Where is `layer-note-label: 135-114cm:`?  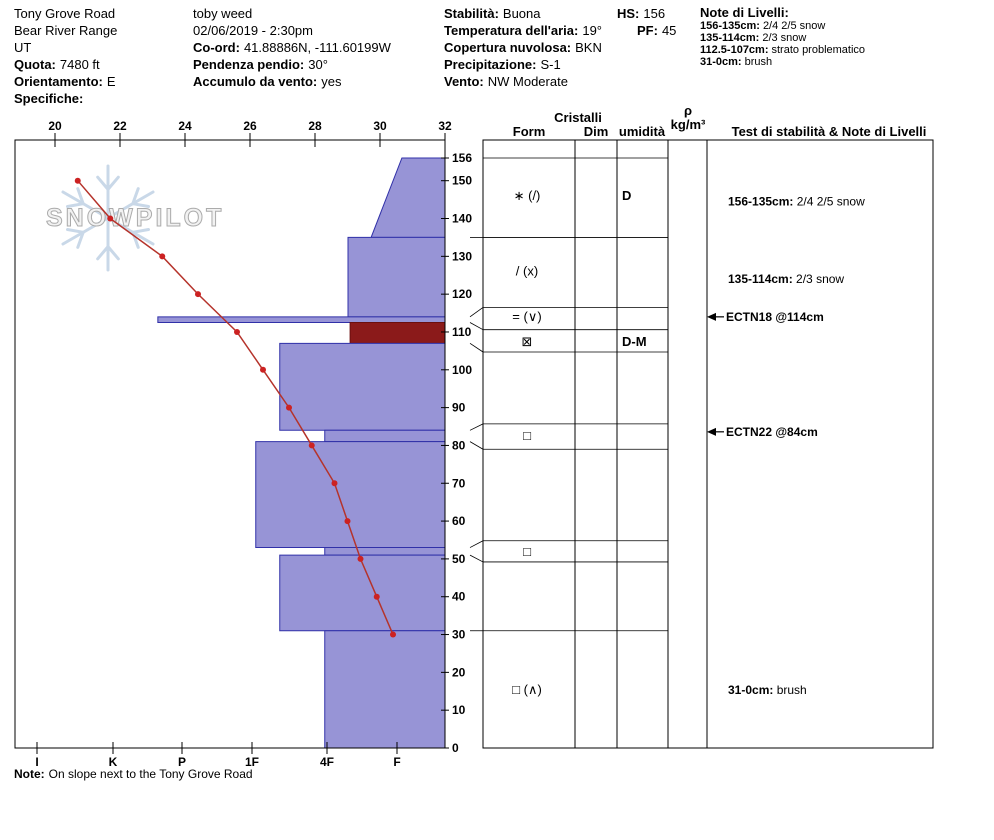
layer-note-label: 135-114cm: is located at coordinates (730, 38).